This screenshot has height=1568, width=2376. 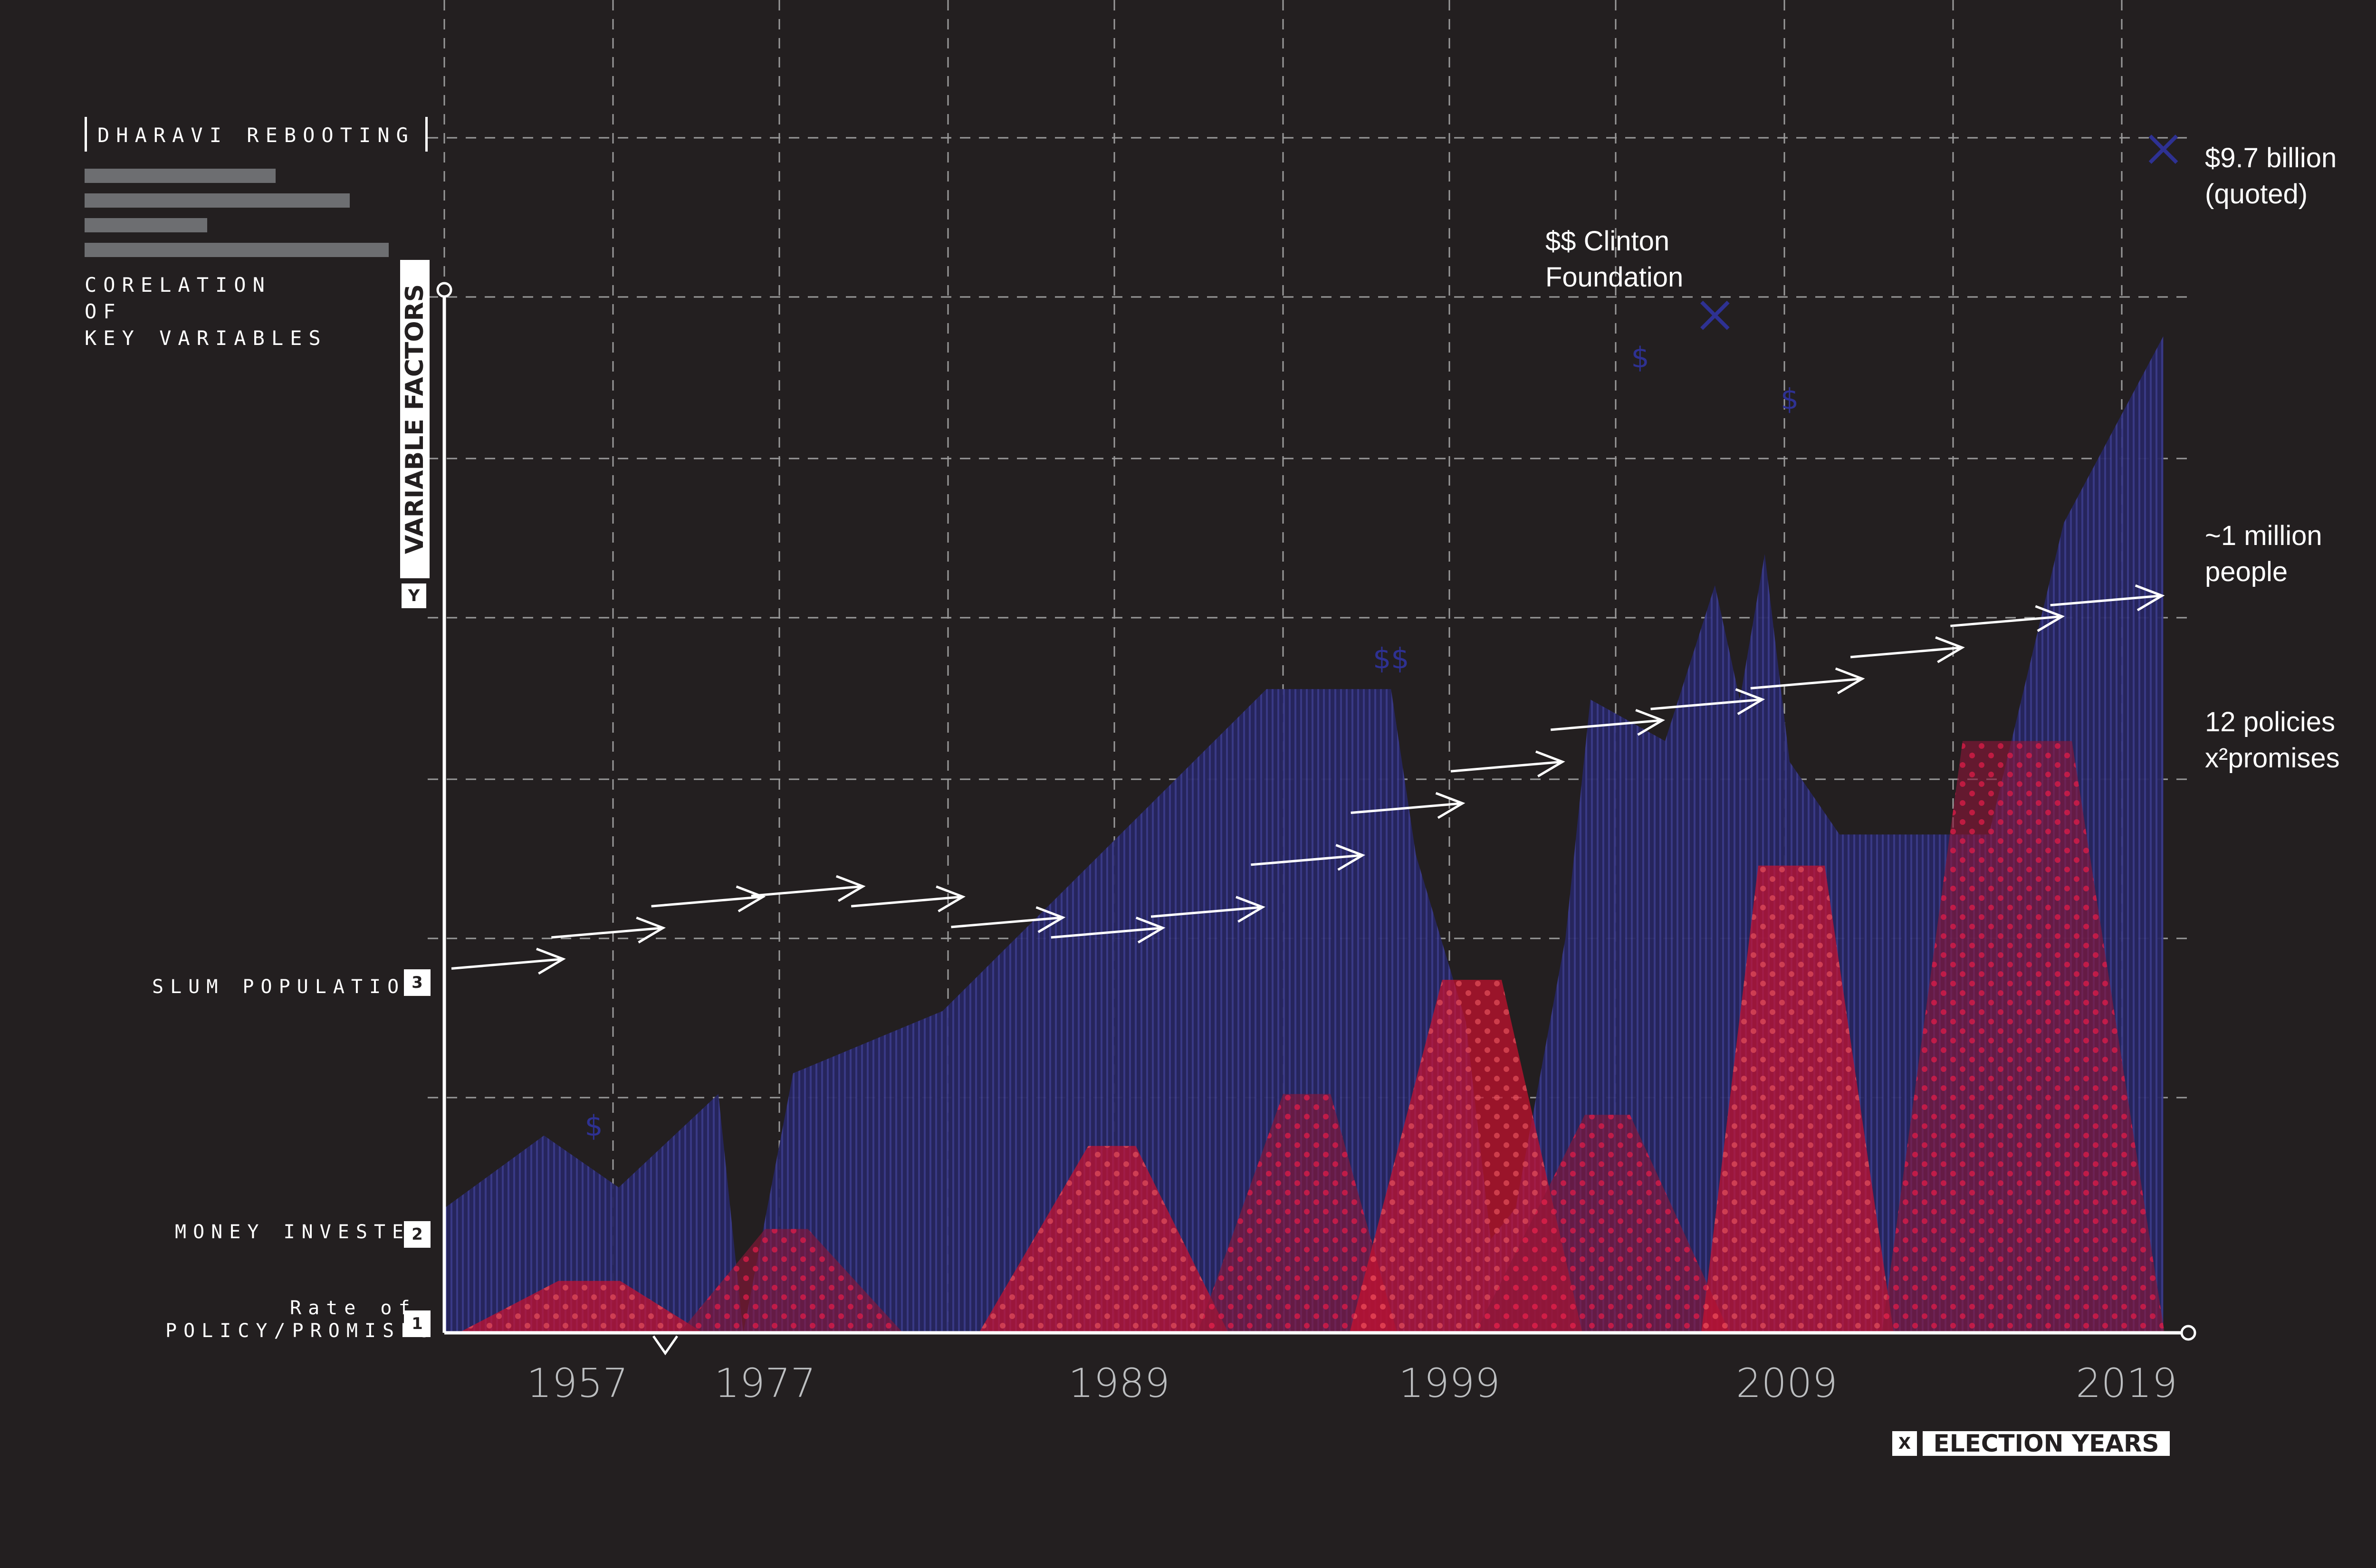 I want to click on annotation-9-7-billion: $9.7 billion (quoted), so click(x=2271, y=176).